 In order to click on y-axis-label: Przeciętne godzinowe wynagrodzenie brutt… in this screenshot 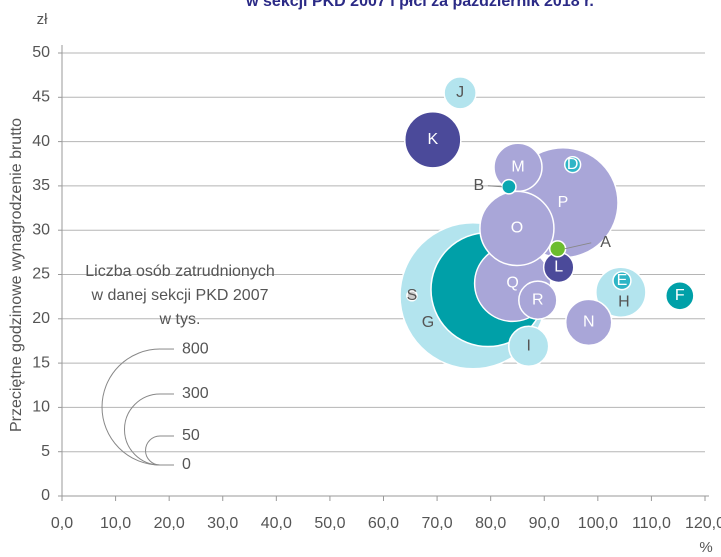, I will do `click(16, 275)`.